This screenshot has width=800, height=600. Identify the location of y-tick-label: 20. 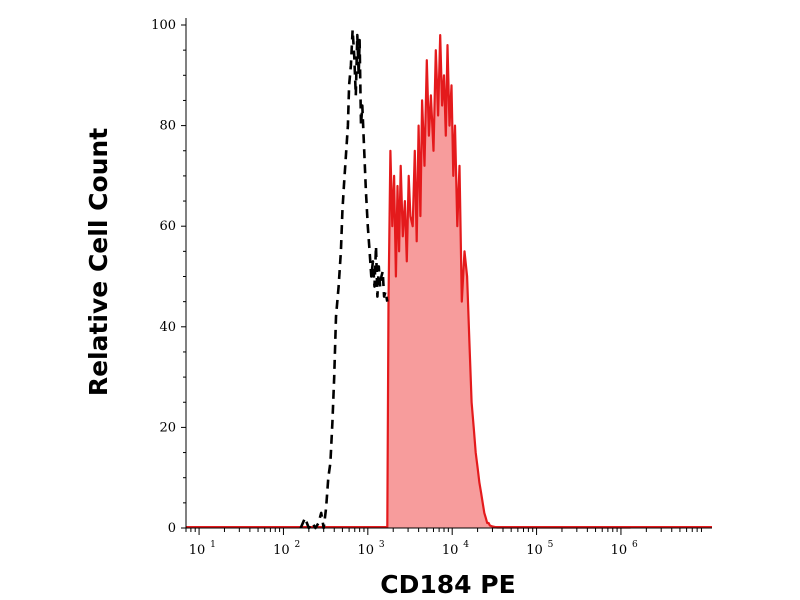
(167, 427).